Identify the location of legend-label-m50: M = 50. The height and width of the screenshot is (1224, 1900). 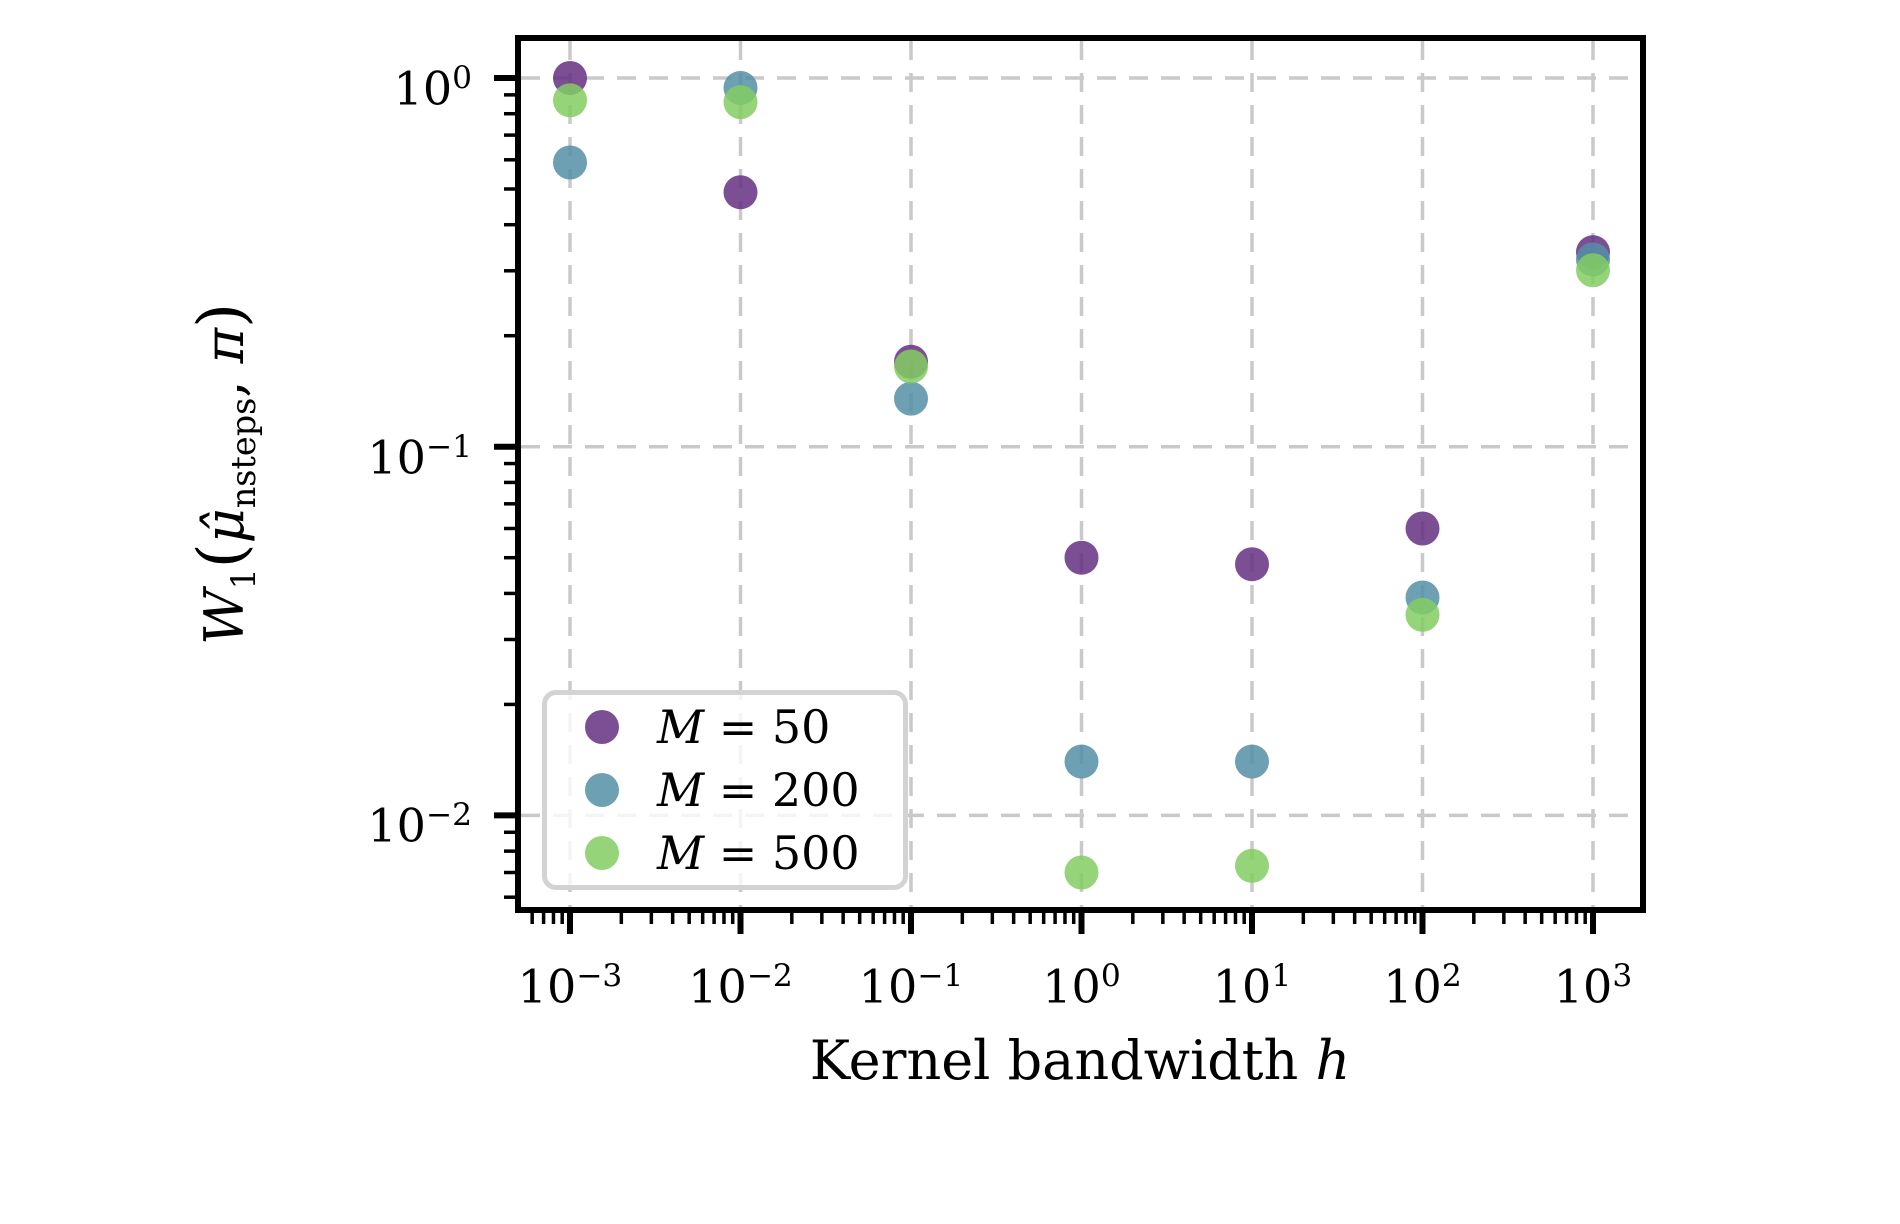
(744, 726).